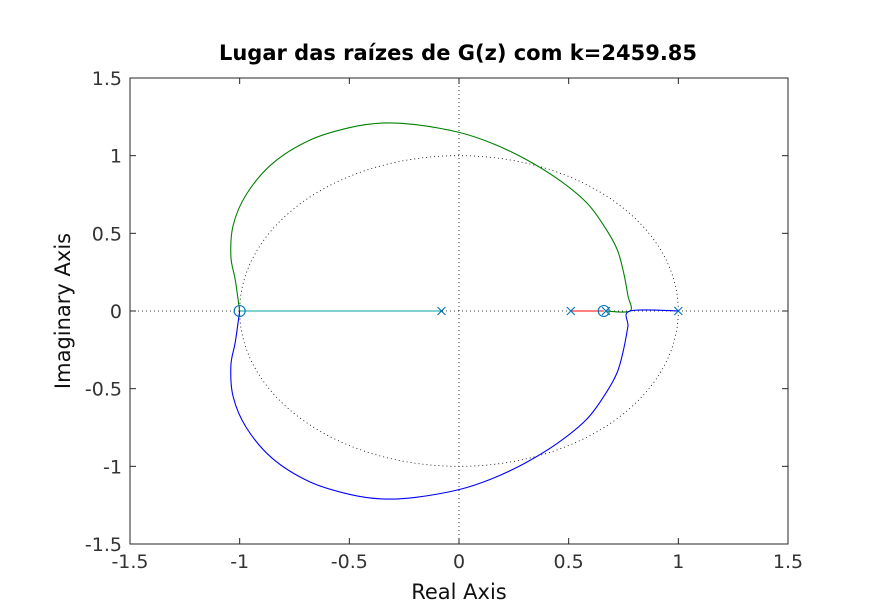 This screenshot has height=611, width=872. Describe the element at coordinates (239, 562) in the screenshot. I see `x-tick-label: -1` at that location.